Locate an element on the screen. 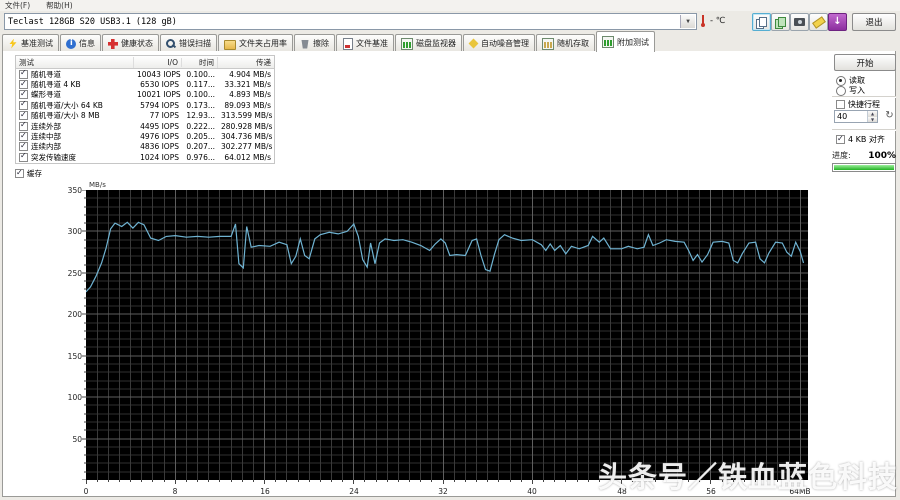 Image resolution: width=900 pixels, height=500 pixels. io-value: 6530 IOPS is located at coordinates (159, 85).